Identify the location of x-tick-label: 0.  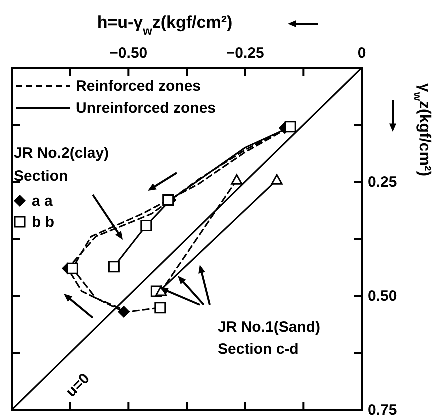
(362, 53).